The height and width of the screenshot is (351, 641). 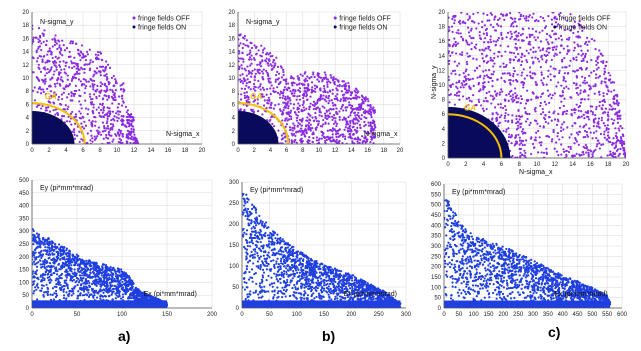 What do you see at coordinates (367, 151) in the screenshot?
I see `x-tick-label: 16` at bounding box center [367, 151].